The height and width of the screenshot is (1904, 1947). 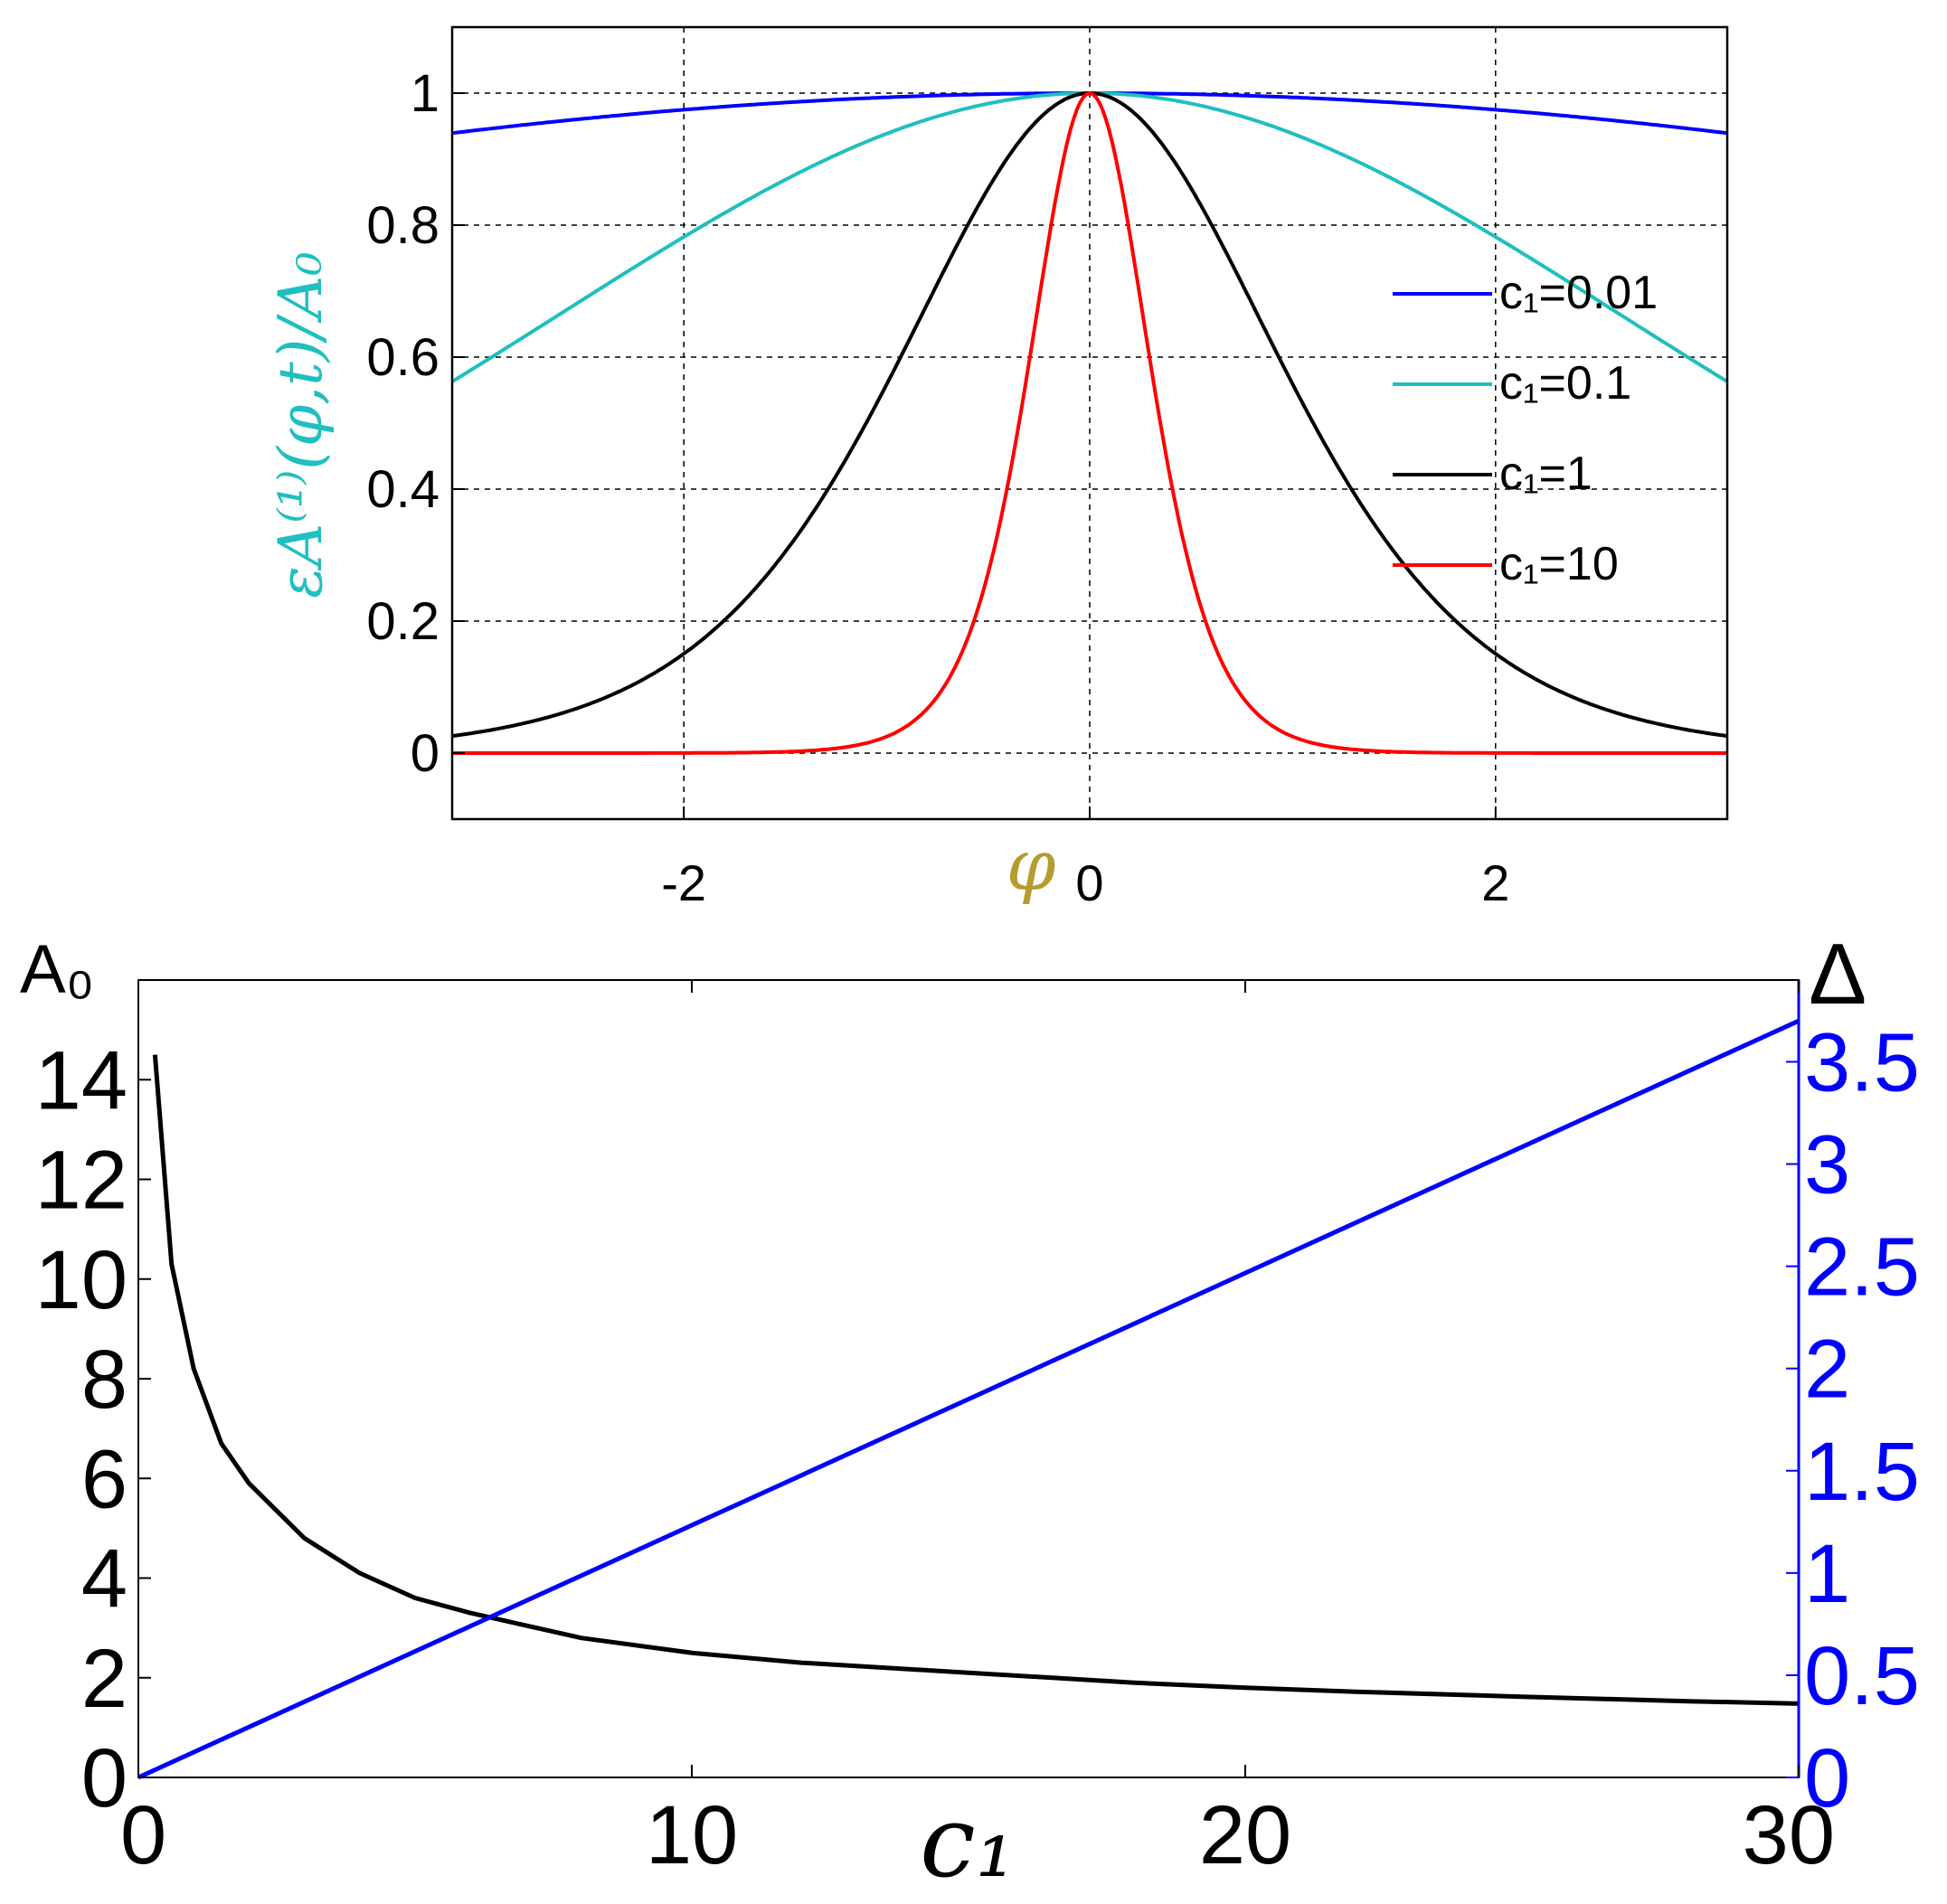 What do you see at coordinates (1862, 1676) in the screenshot?
I see `bottom-right-tick-label: 0.5` at bounding box center [1862, 1676].